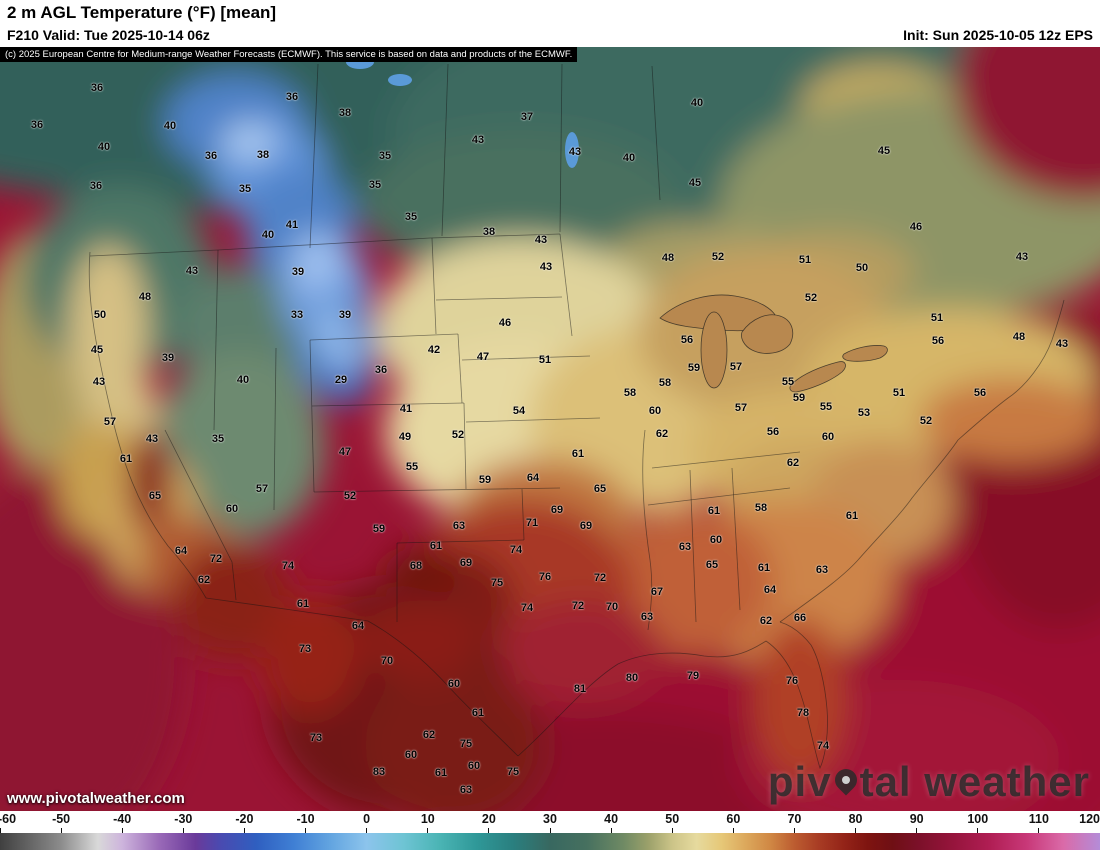 This screenshot has height=850, width=1100. Describe the element at coordinates (1089, 819) in the screenshot. I see `colorbar-tick-label: 120` at that location.